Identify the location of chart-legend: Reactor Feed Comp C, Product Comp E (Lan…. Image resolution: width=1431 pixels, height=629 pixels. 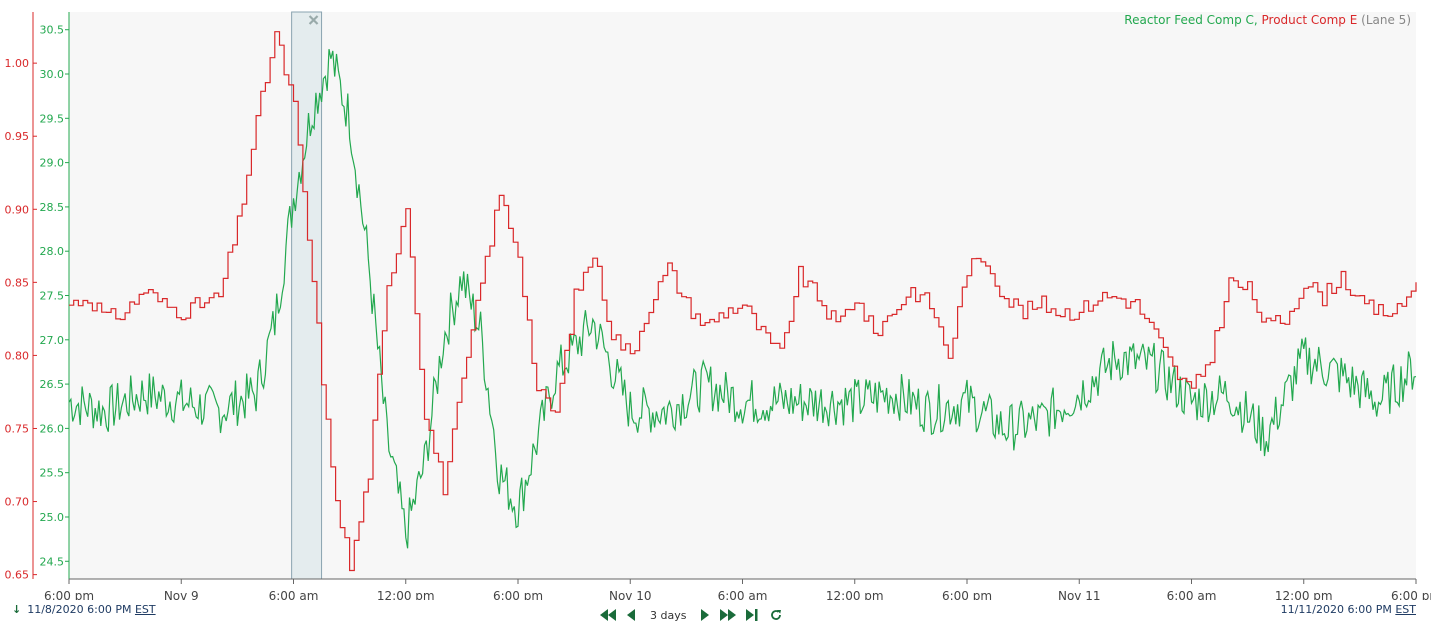
(1267, 20).